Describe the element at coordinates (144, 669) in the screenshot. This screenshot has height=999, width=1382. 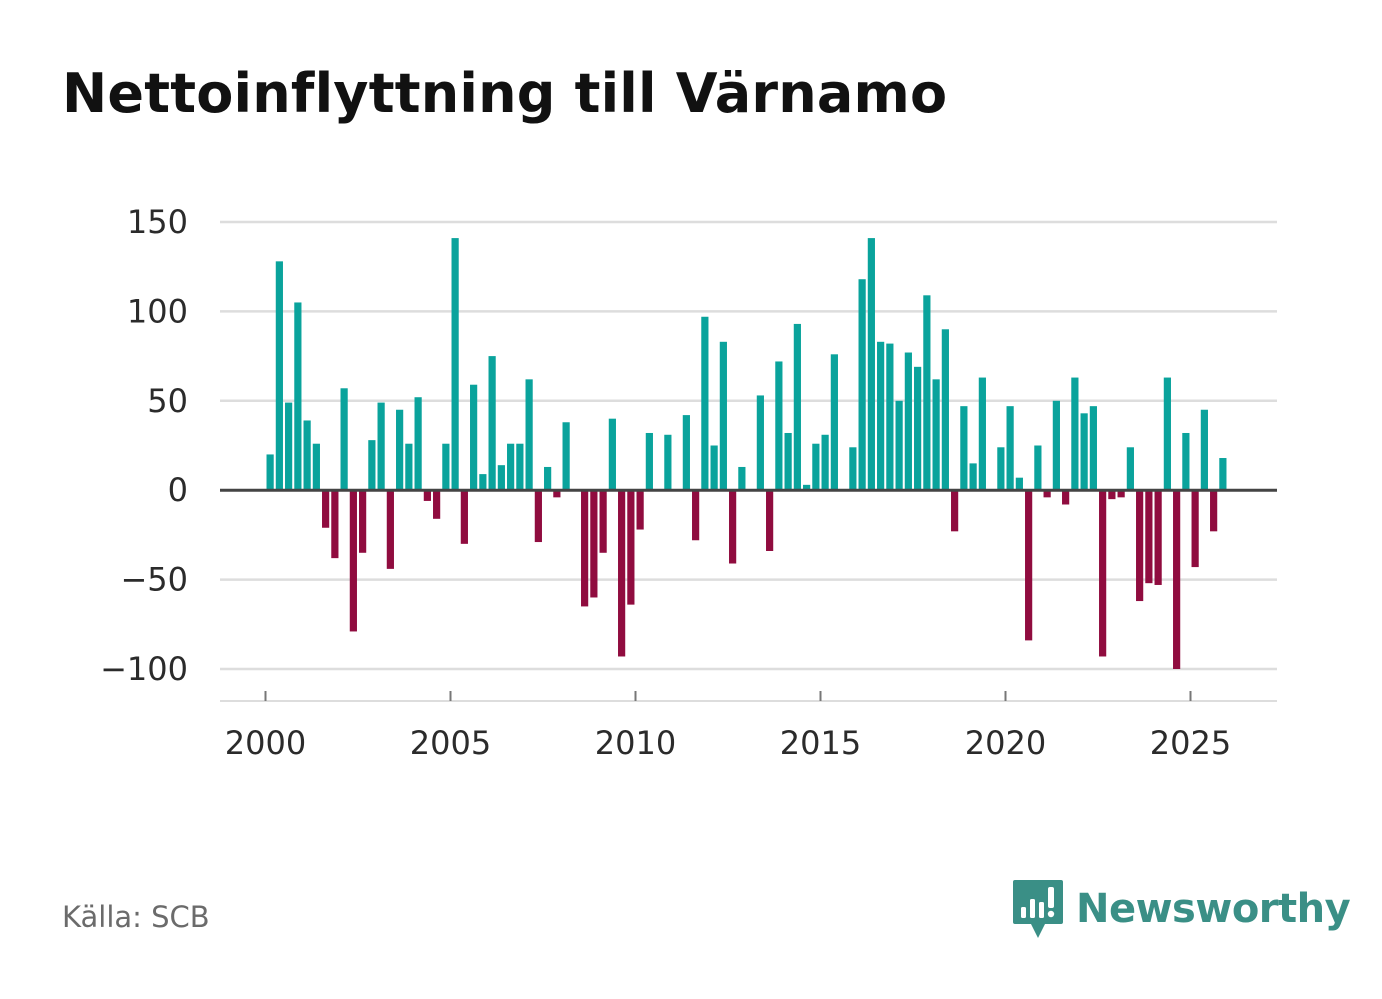
I see `y-tick-label: −100` at that location.